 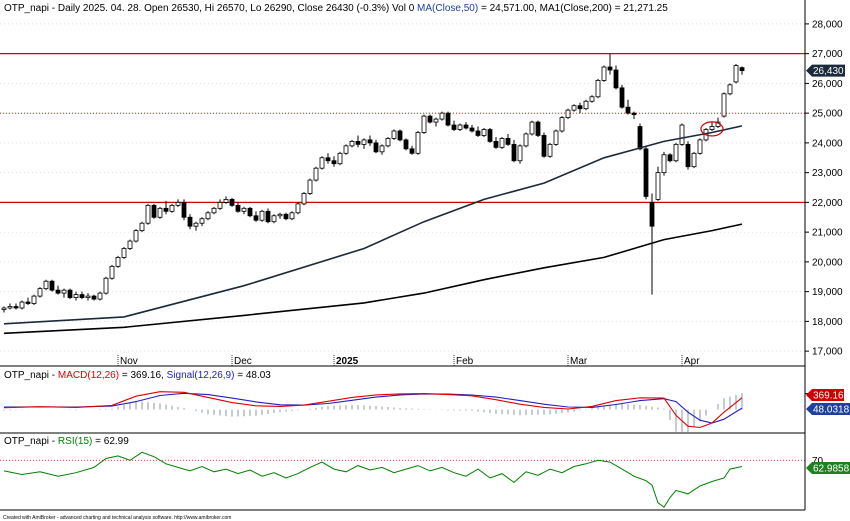 I want to click on last-price-tag: 26,430, so click(x=825, y=70).